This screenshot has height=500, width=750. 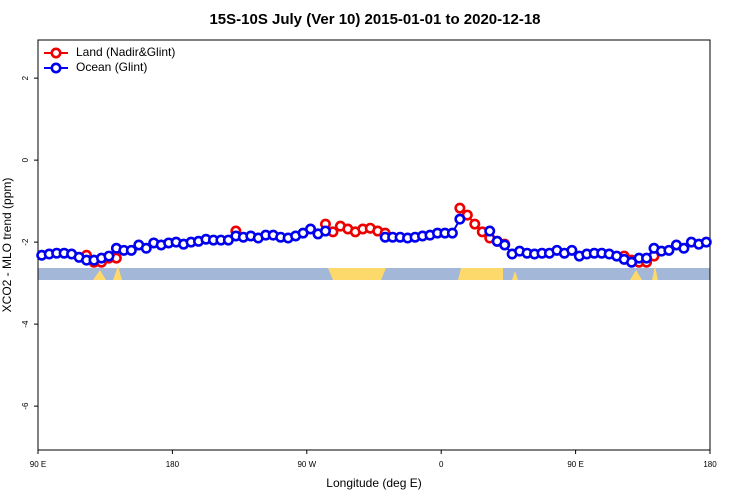 What do you see at coordinates (25, 77) in the screenshot?
I see `y-tick-label: 2` at bounding box center [25, 77].